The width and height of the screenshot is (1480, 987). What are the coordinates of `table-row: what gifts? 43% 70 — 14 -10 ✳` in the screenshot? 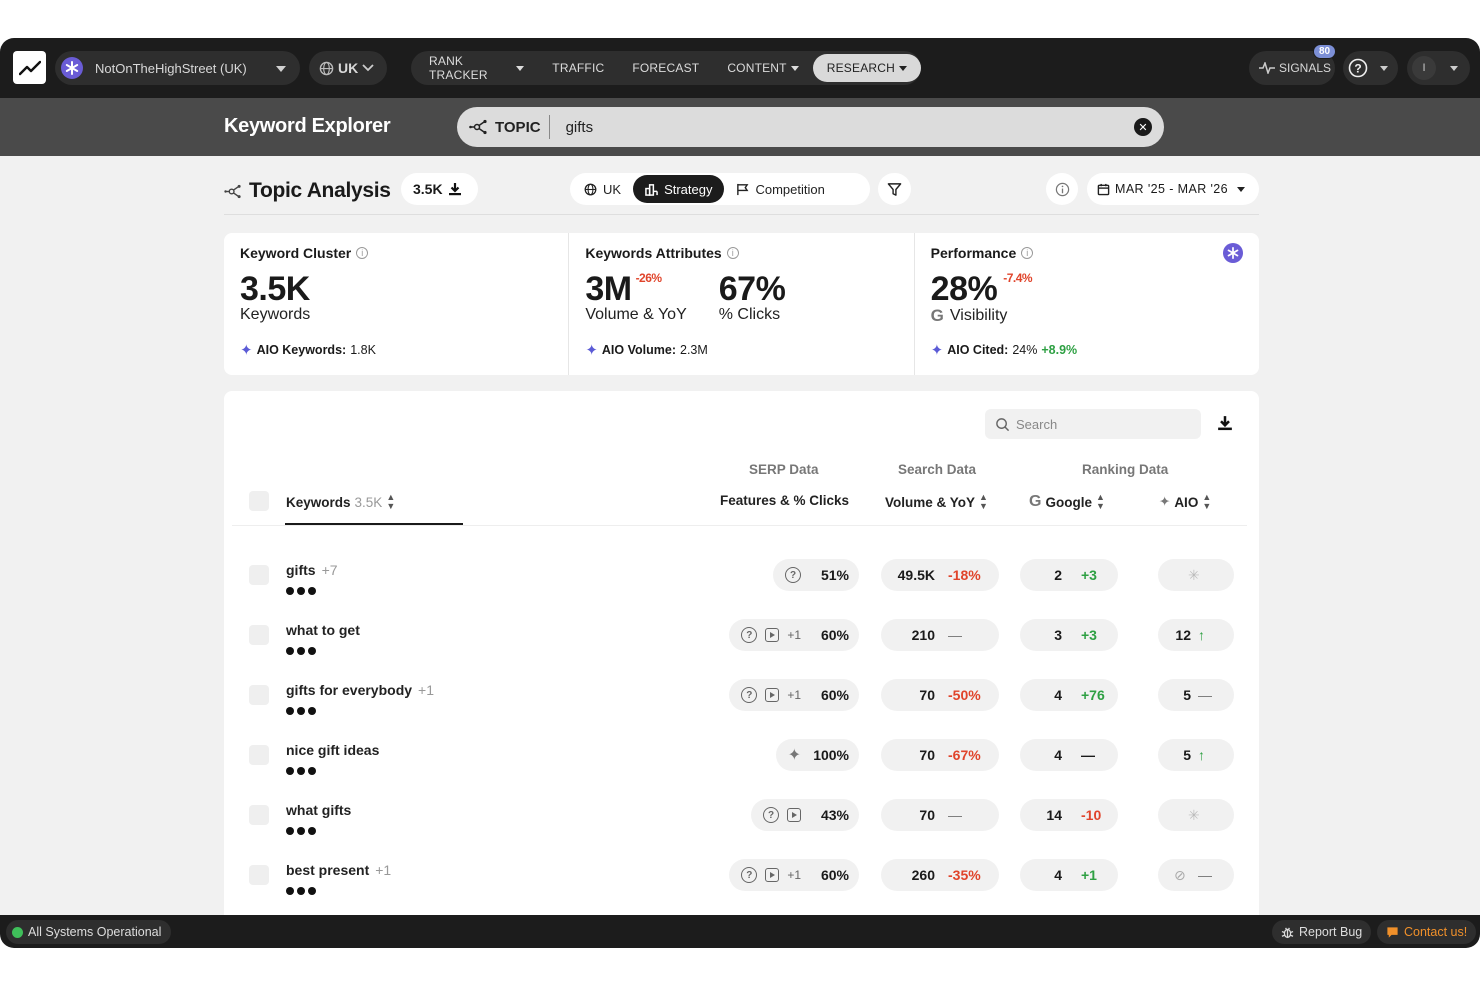 It's located at (741, 829).